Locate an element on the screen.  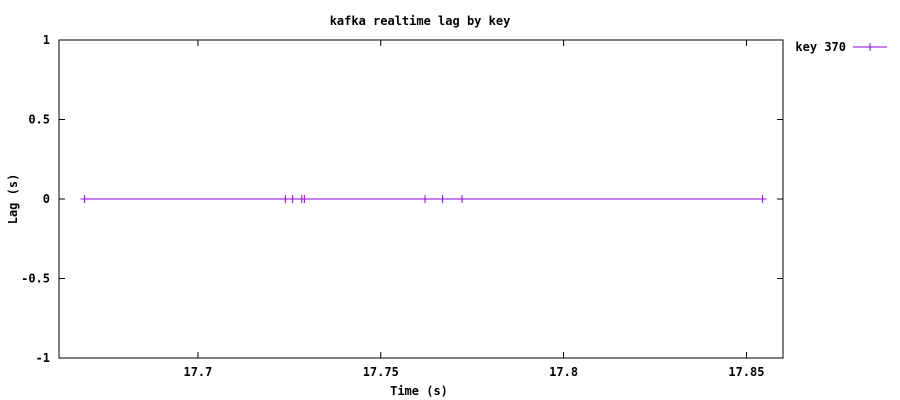
y-tick-label: -0.5 is located at coordinates (35, 279).